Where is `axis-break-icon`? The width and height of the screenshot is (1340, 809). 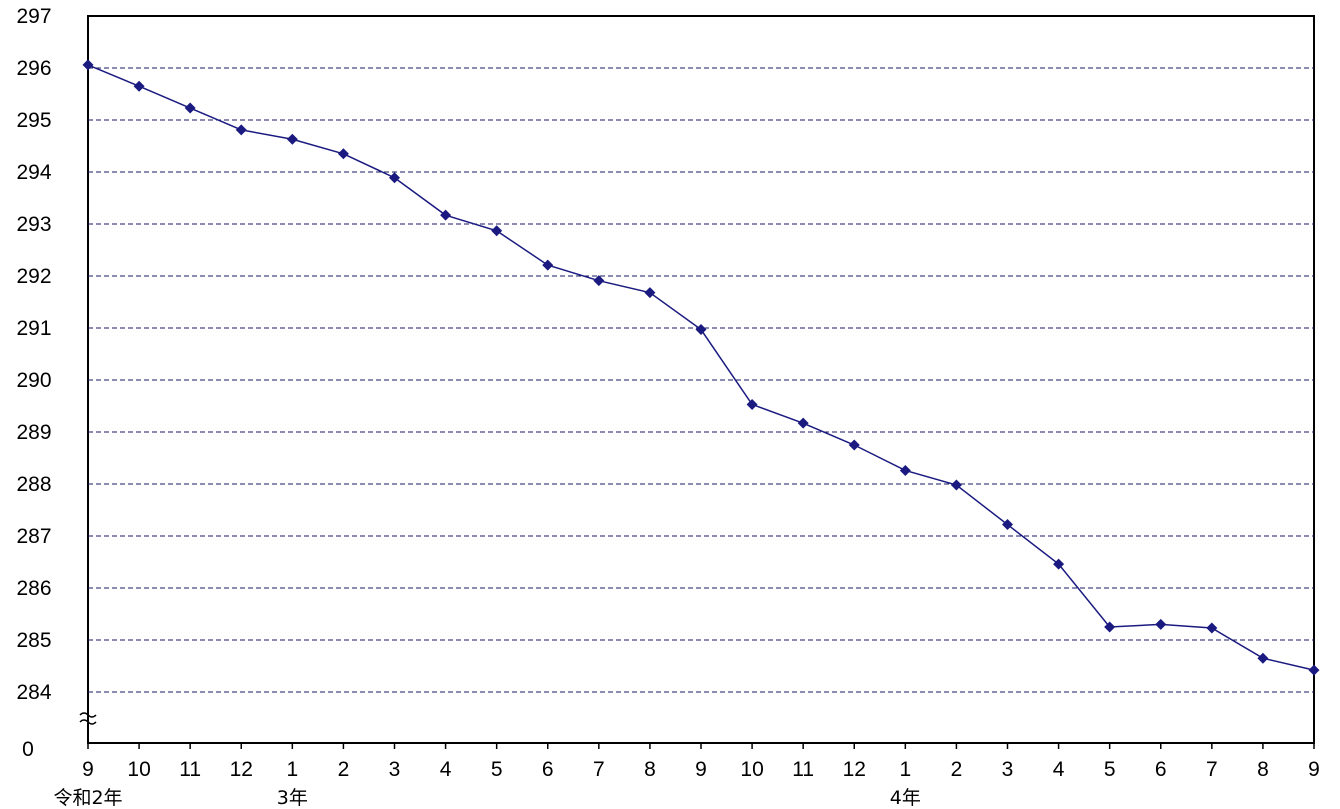 axis-break-icon is located at coordinates (88, 718).